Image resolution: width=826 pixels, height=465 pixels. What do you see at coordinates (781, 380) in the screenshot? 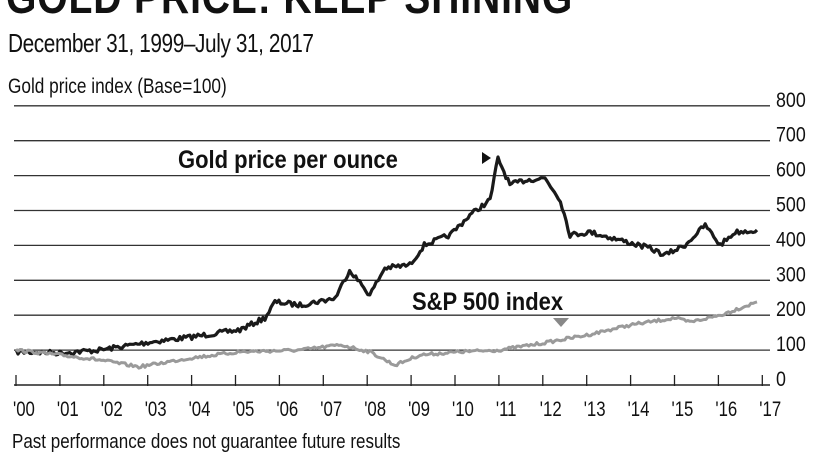
I see `y-tick-label: 0` at bounding box center [781, 380].